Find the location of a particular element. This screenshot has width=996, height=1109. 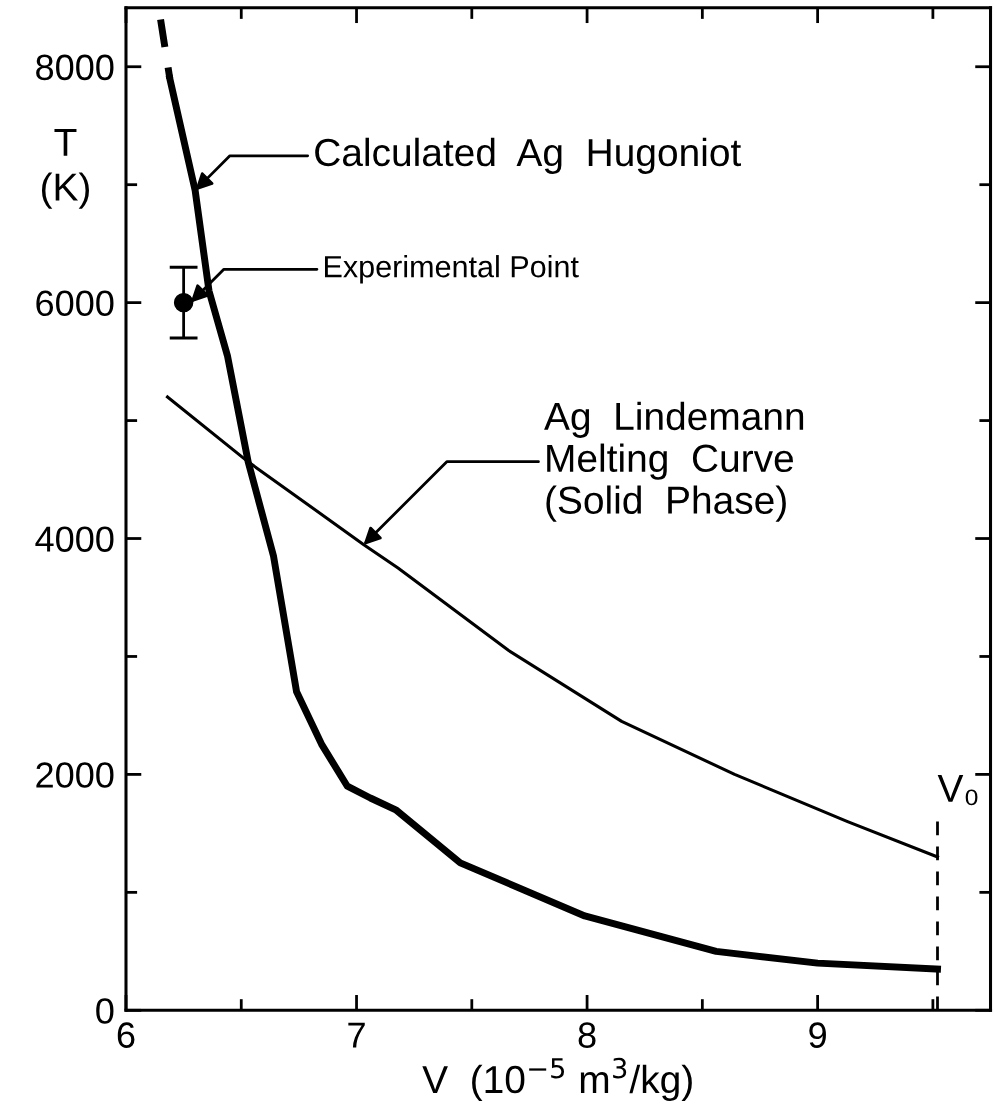

x-tick-label: 6 is located at coordinates (126, 1035).